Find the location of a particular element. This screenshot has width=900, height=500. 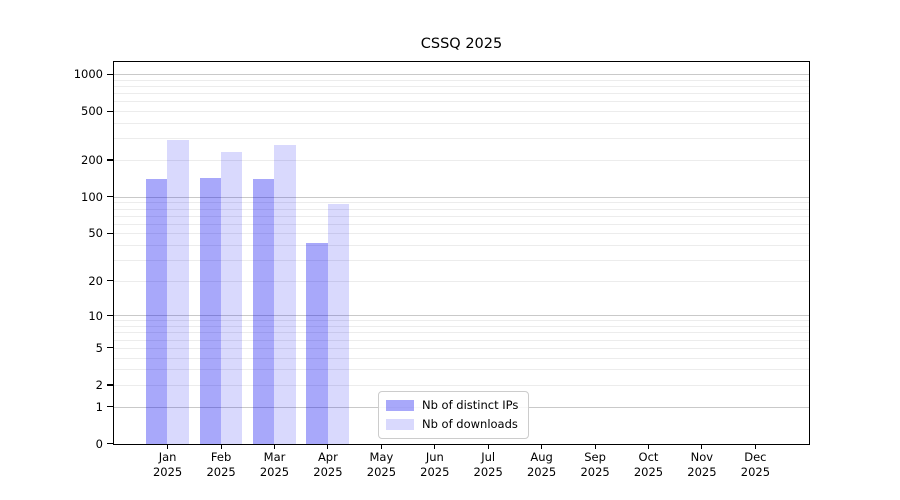

x-tick-mark-jun is located at coordinates (435, 447).